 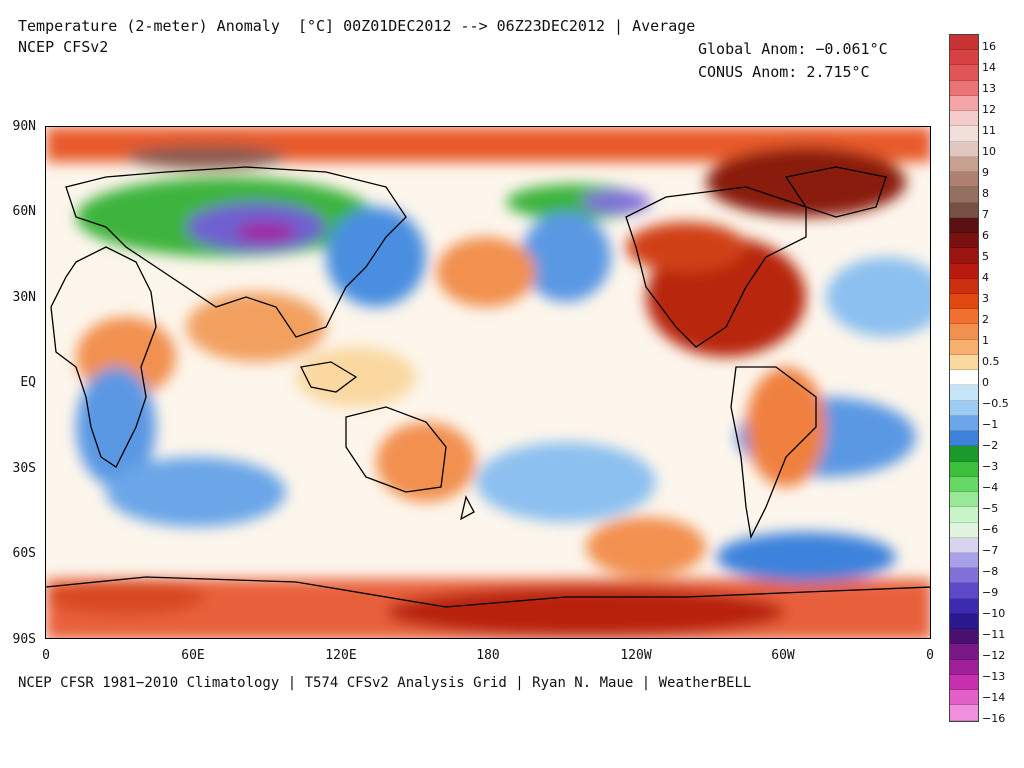 What do you see at coordinates (878, 297) in the screenshot?
I see `north-atlantic-cold` at bounding box center [878, 297].